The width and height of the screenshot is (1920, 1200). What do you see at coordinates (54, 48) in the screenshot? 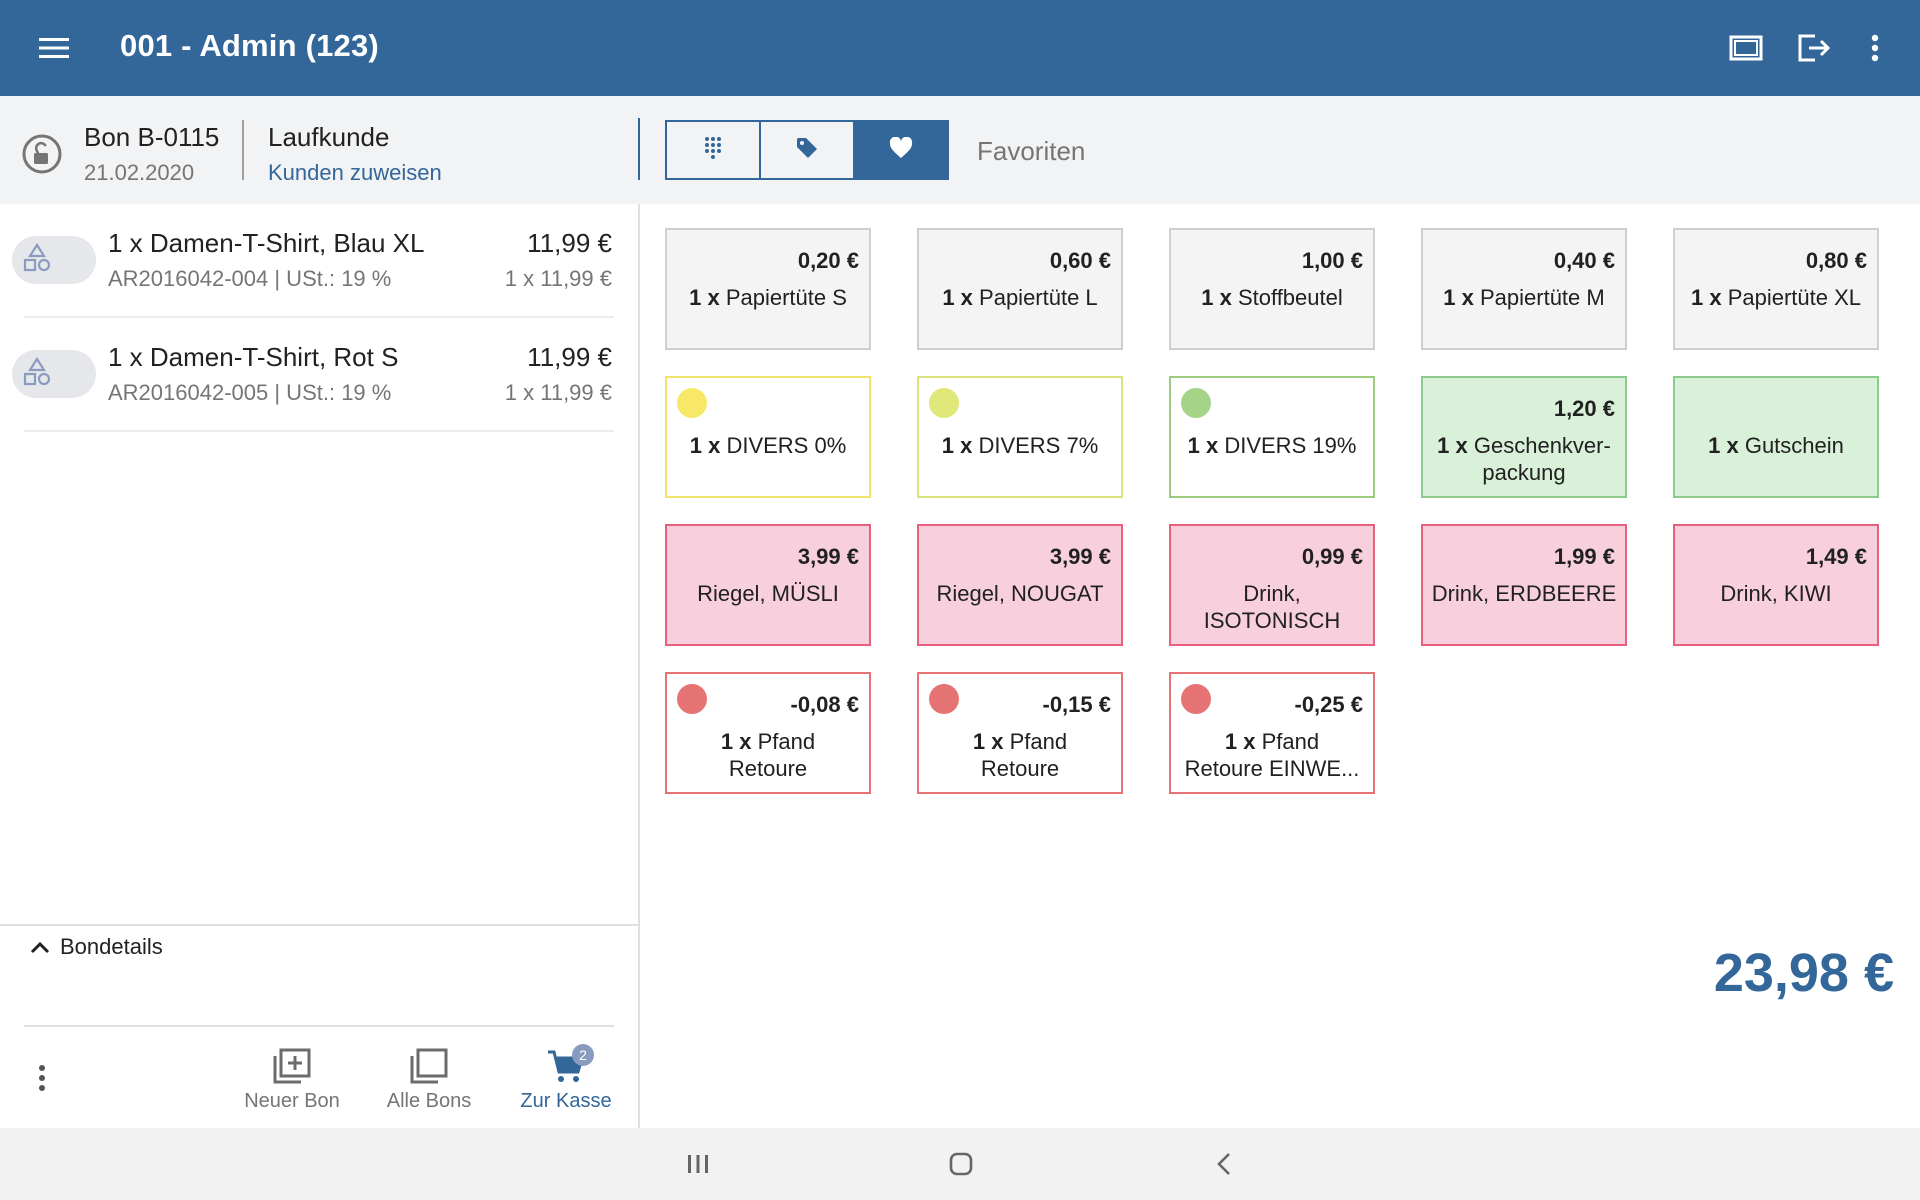
I see `hamburger-menu-icon` at bounding box center [54, 48].